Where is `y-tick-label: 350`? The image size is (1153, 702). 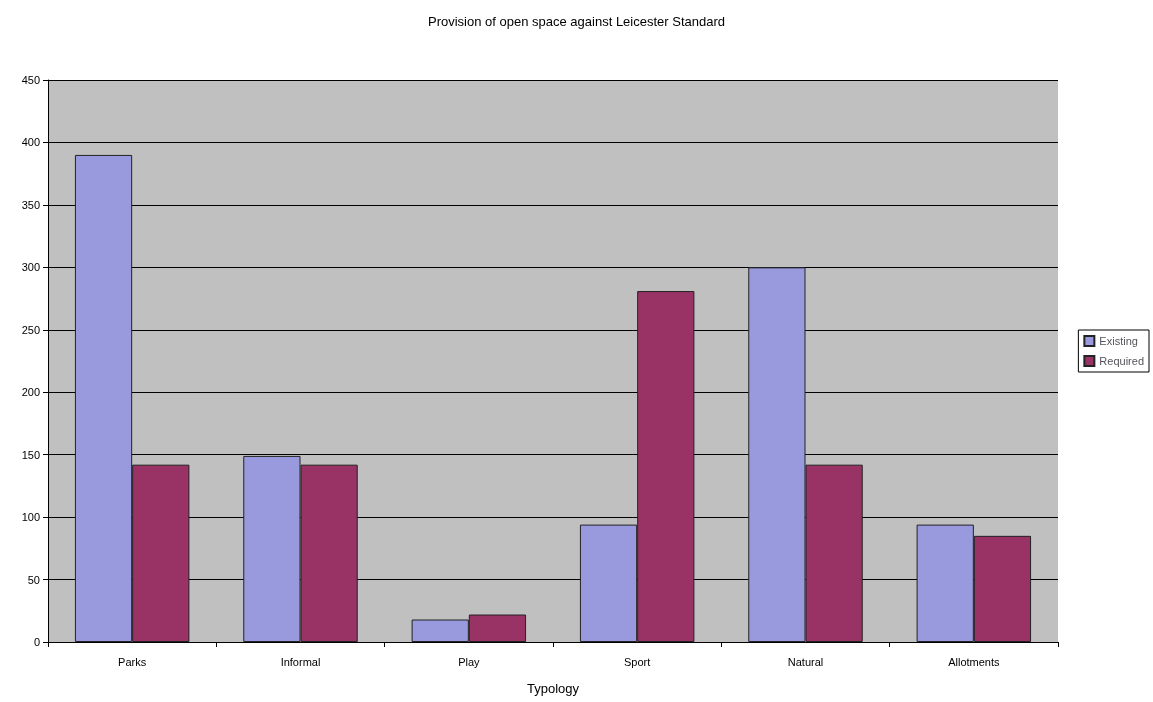
y-tick-label: 350 is located at coordinates (30, 204).